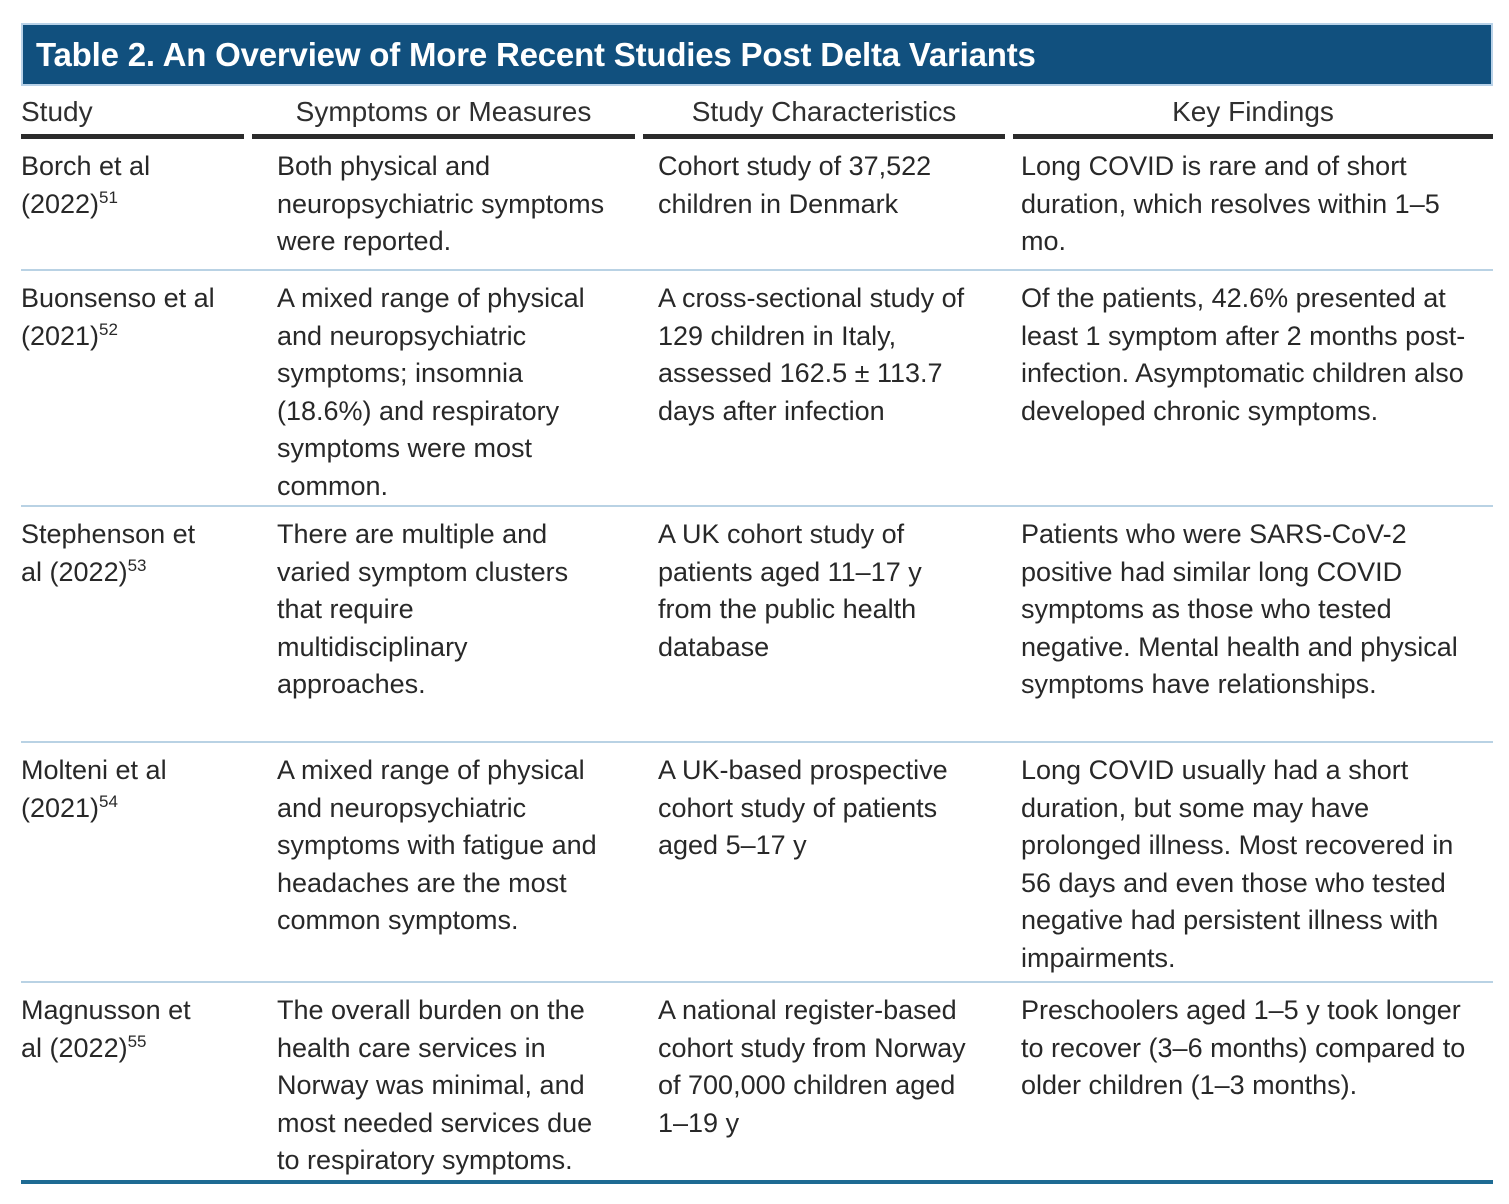  What do you see at coordinates (108, 329) in the screenshot?
I see `study-reference-superscript: 52` at bounding box center [108, 329].